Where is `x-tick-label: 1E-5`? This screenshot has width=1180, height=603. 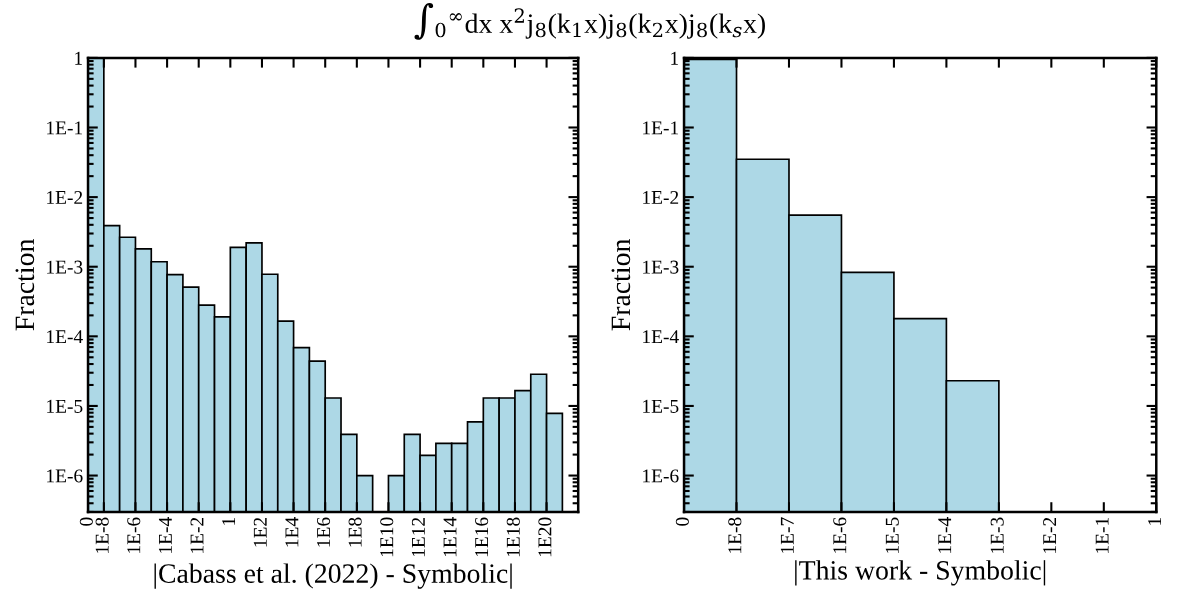
x-tick-label: 1E-5 is located at coordinates (892, 535).